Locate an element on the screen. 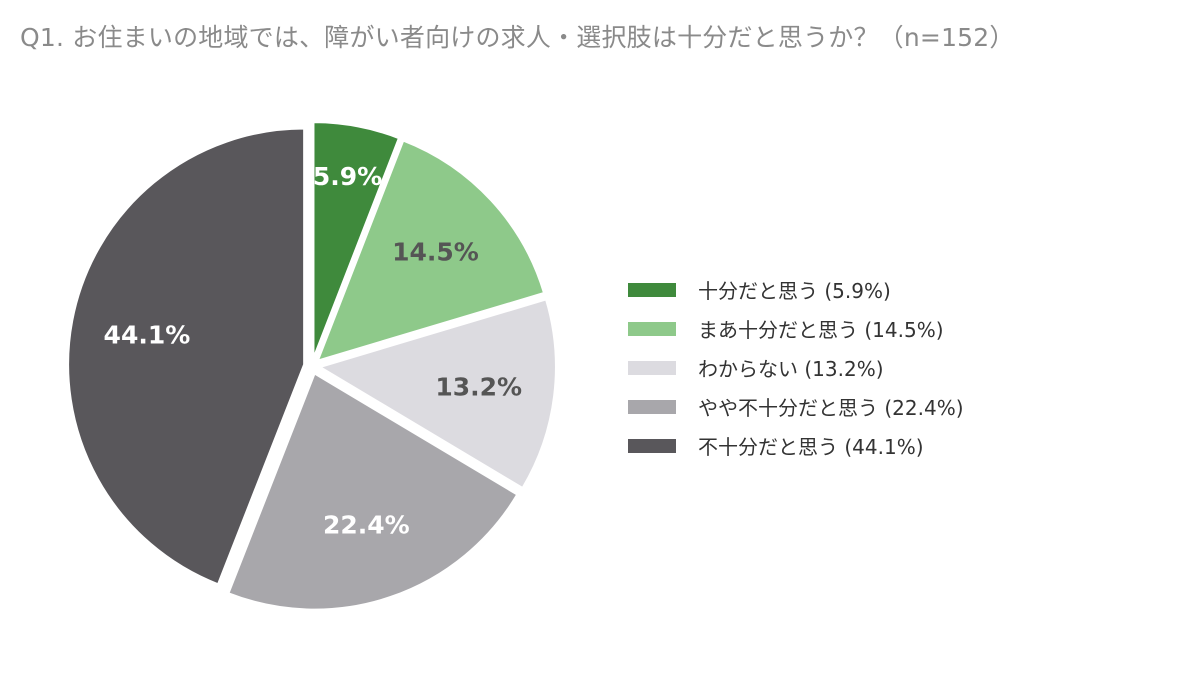 The width and height of the screenshot is (1200, 678). legend-label: 不十分だと思う (44.1%) is located at coordinates (811, 447).